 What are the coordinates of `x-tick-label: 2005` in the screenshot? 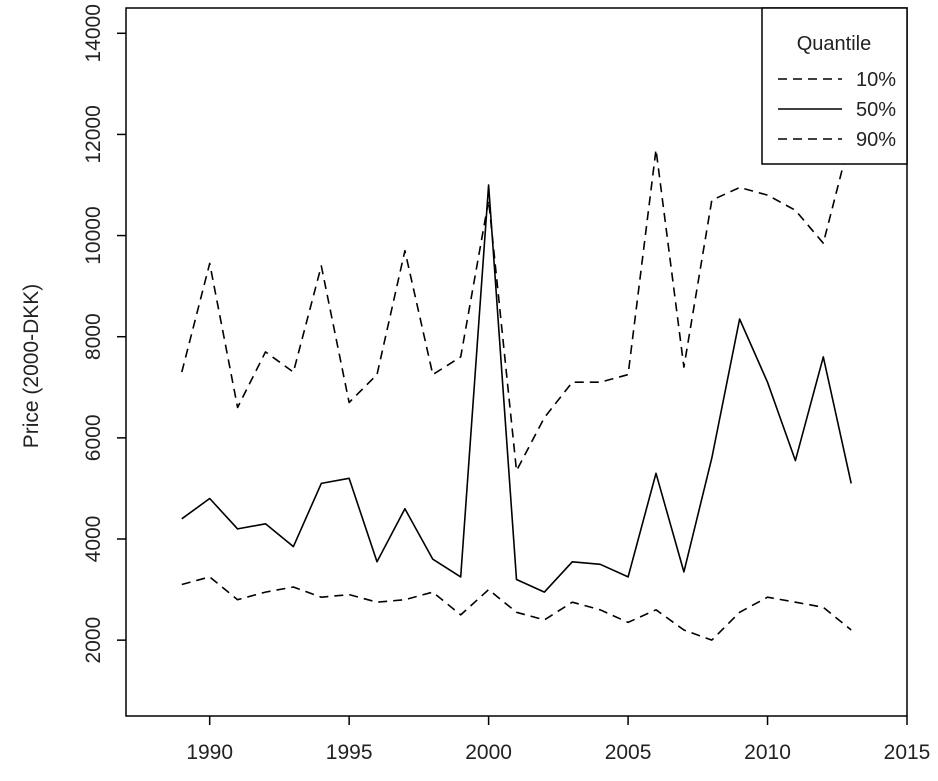 It's located at (628, 752).